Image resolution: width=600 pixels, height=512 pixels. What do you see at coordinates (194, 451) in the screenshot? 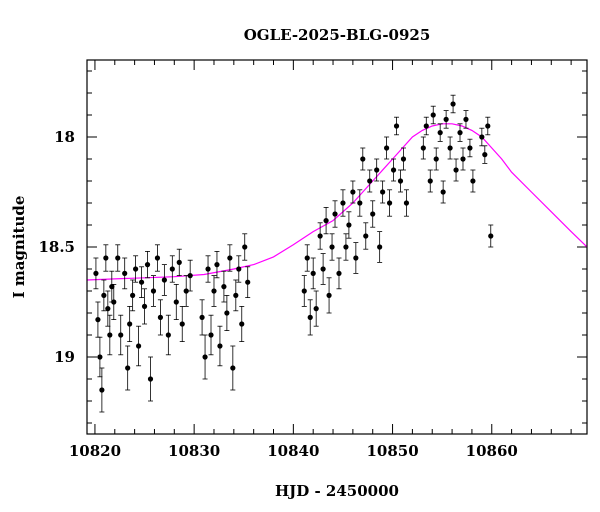
I see `x-tick-label: 10830` at bounding box center [194, 451].